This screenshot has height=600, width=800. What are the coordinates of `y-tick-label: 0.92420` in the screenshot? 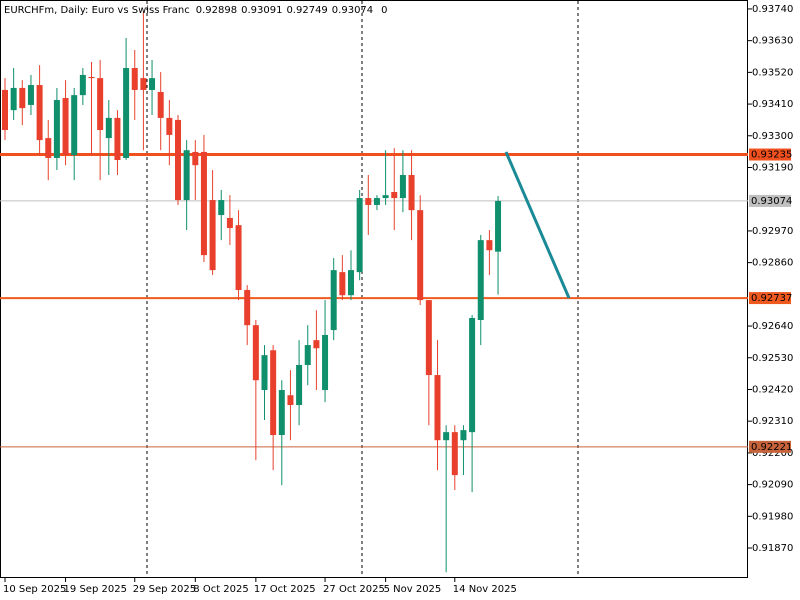 It's located at (772, 389).